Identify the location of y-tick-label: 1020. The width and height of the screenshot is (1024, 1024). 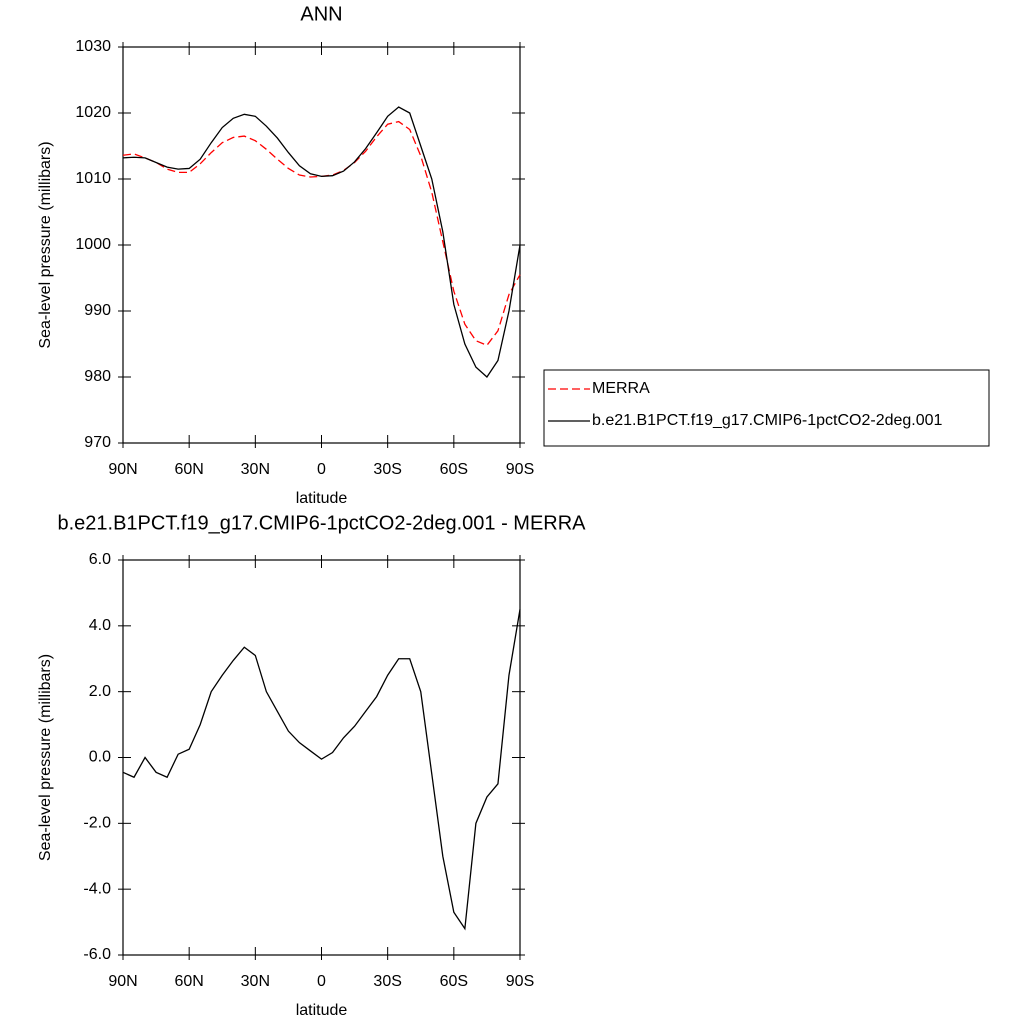
(93, 112).